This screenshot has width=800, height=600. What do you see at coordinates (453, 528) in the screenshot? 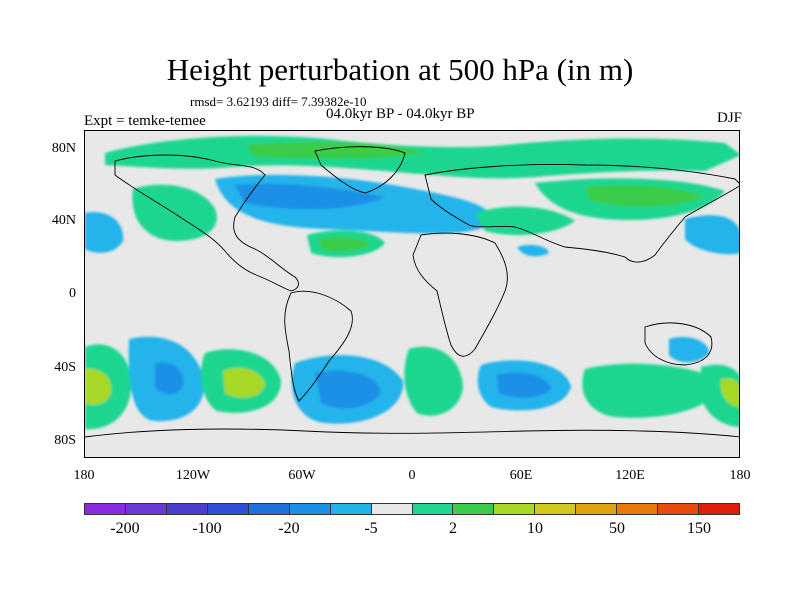
I see `colorbar-label: 2` at bounding box center [453, 528].